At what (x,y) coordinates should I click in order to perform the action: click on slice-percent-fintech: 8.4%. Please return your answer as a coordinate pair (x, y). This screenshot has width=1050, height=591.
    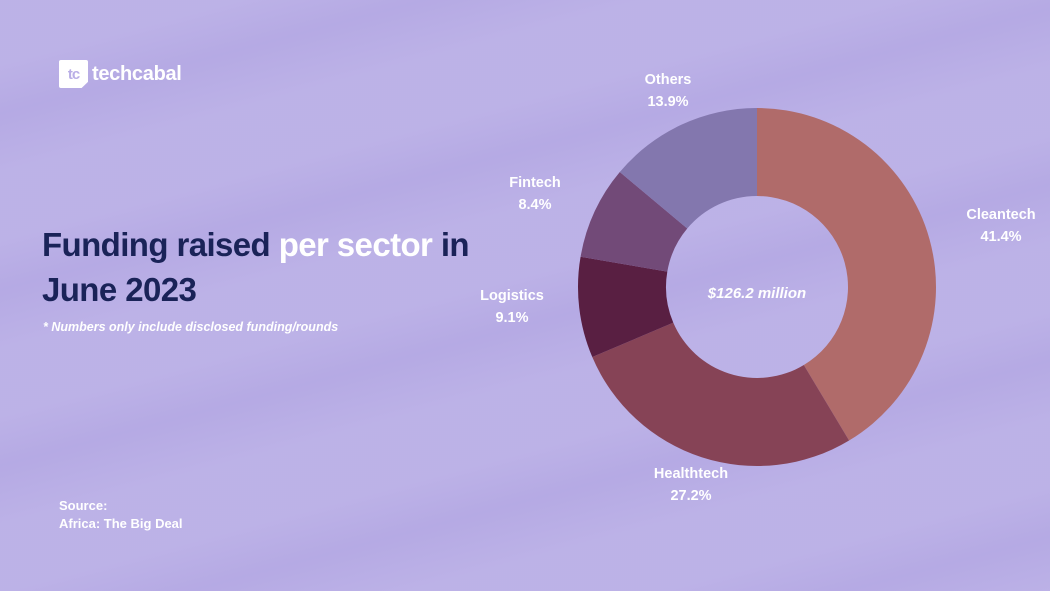
    Looking at the image, I should click on (534, 205).